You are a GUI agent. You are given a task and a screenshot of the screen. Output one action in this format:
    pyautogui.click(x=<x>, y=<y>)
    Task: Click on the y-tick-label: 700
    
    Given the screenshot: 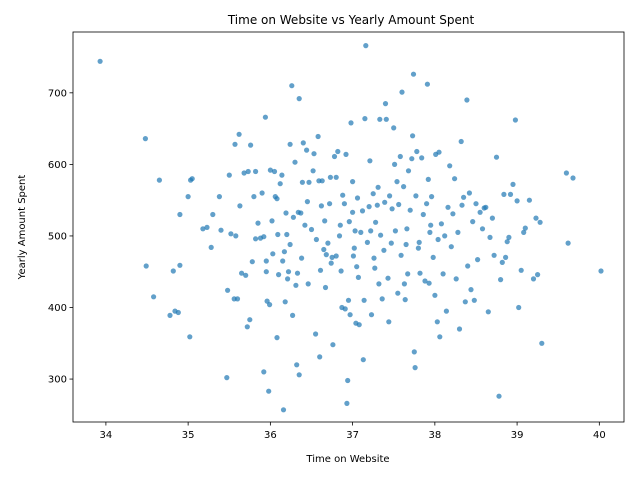 What is the action you would take?
    pyautogui.click(x=57, y=93)
    